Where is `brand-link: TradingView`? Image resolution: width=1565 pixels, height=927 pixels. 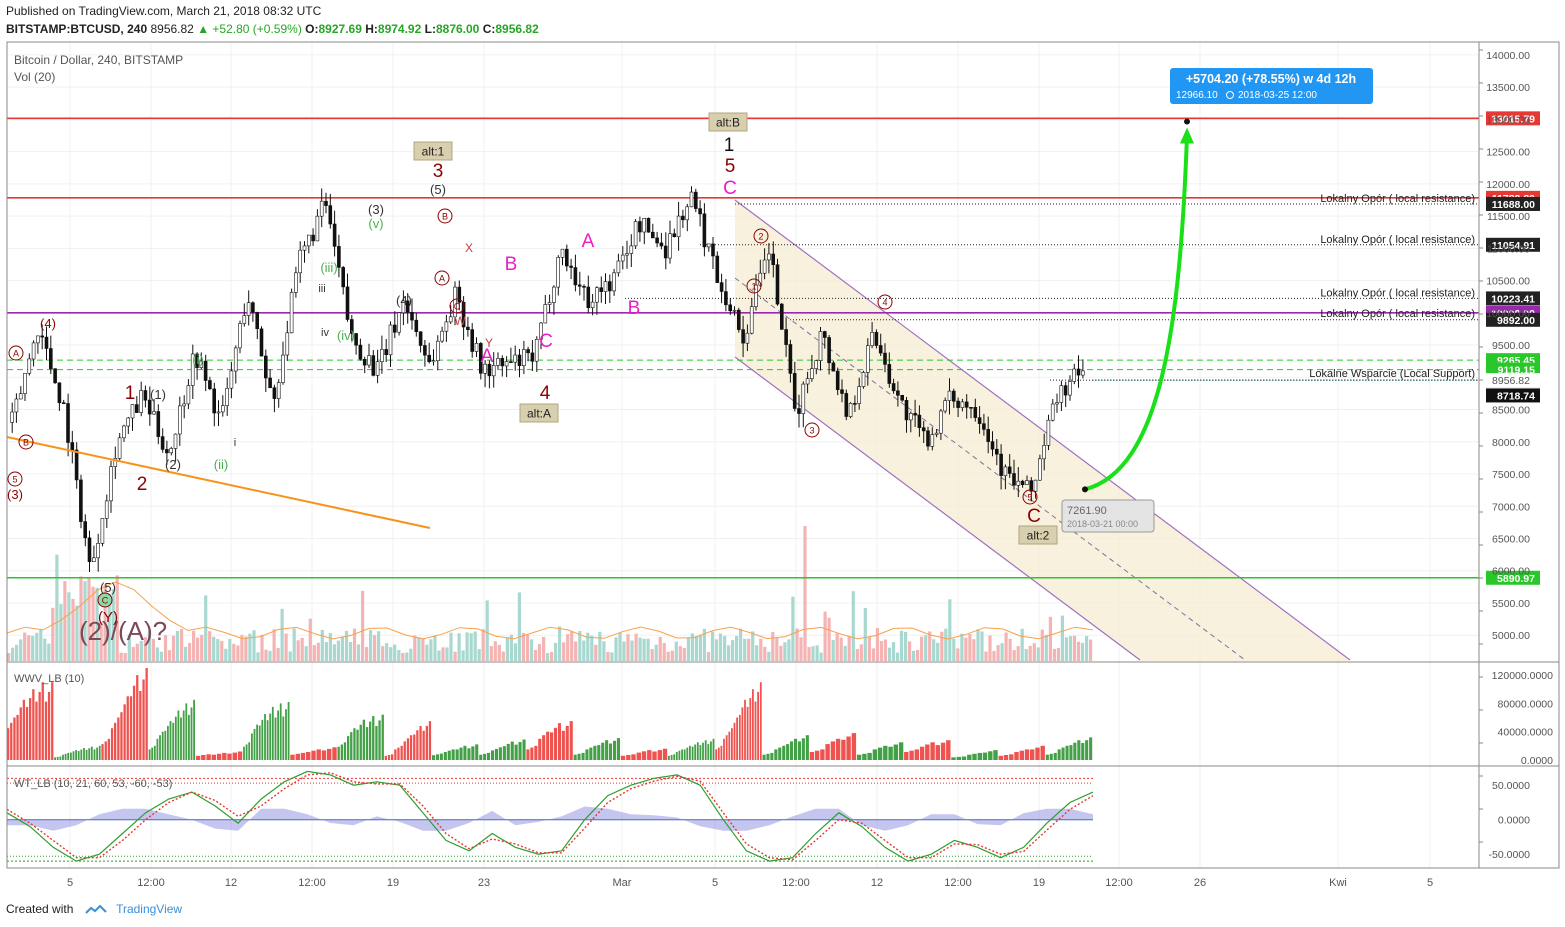 brand-link: TradingView is located at coordinates (149, 909).